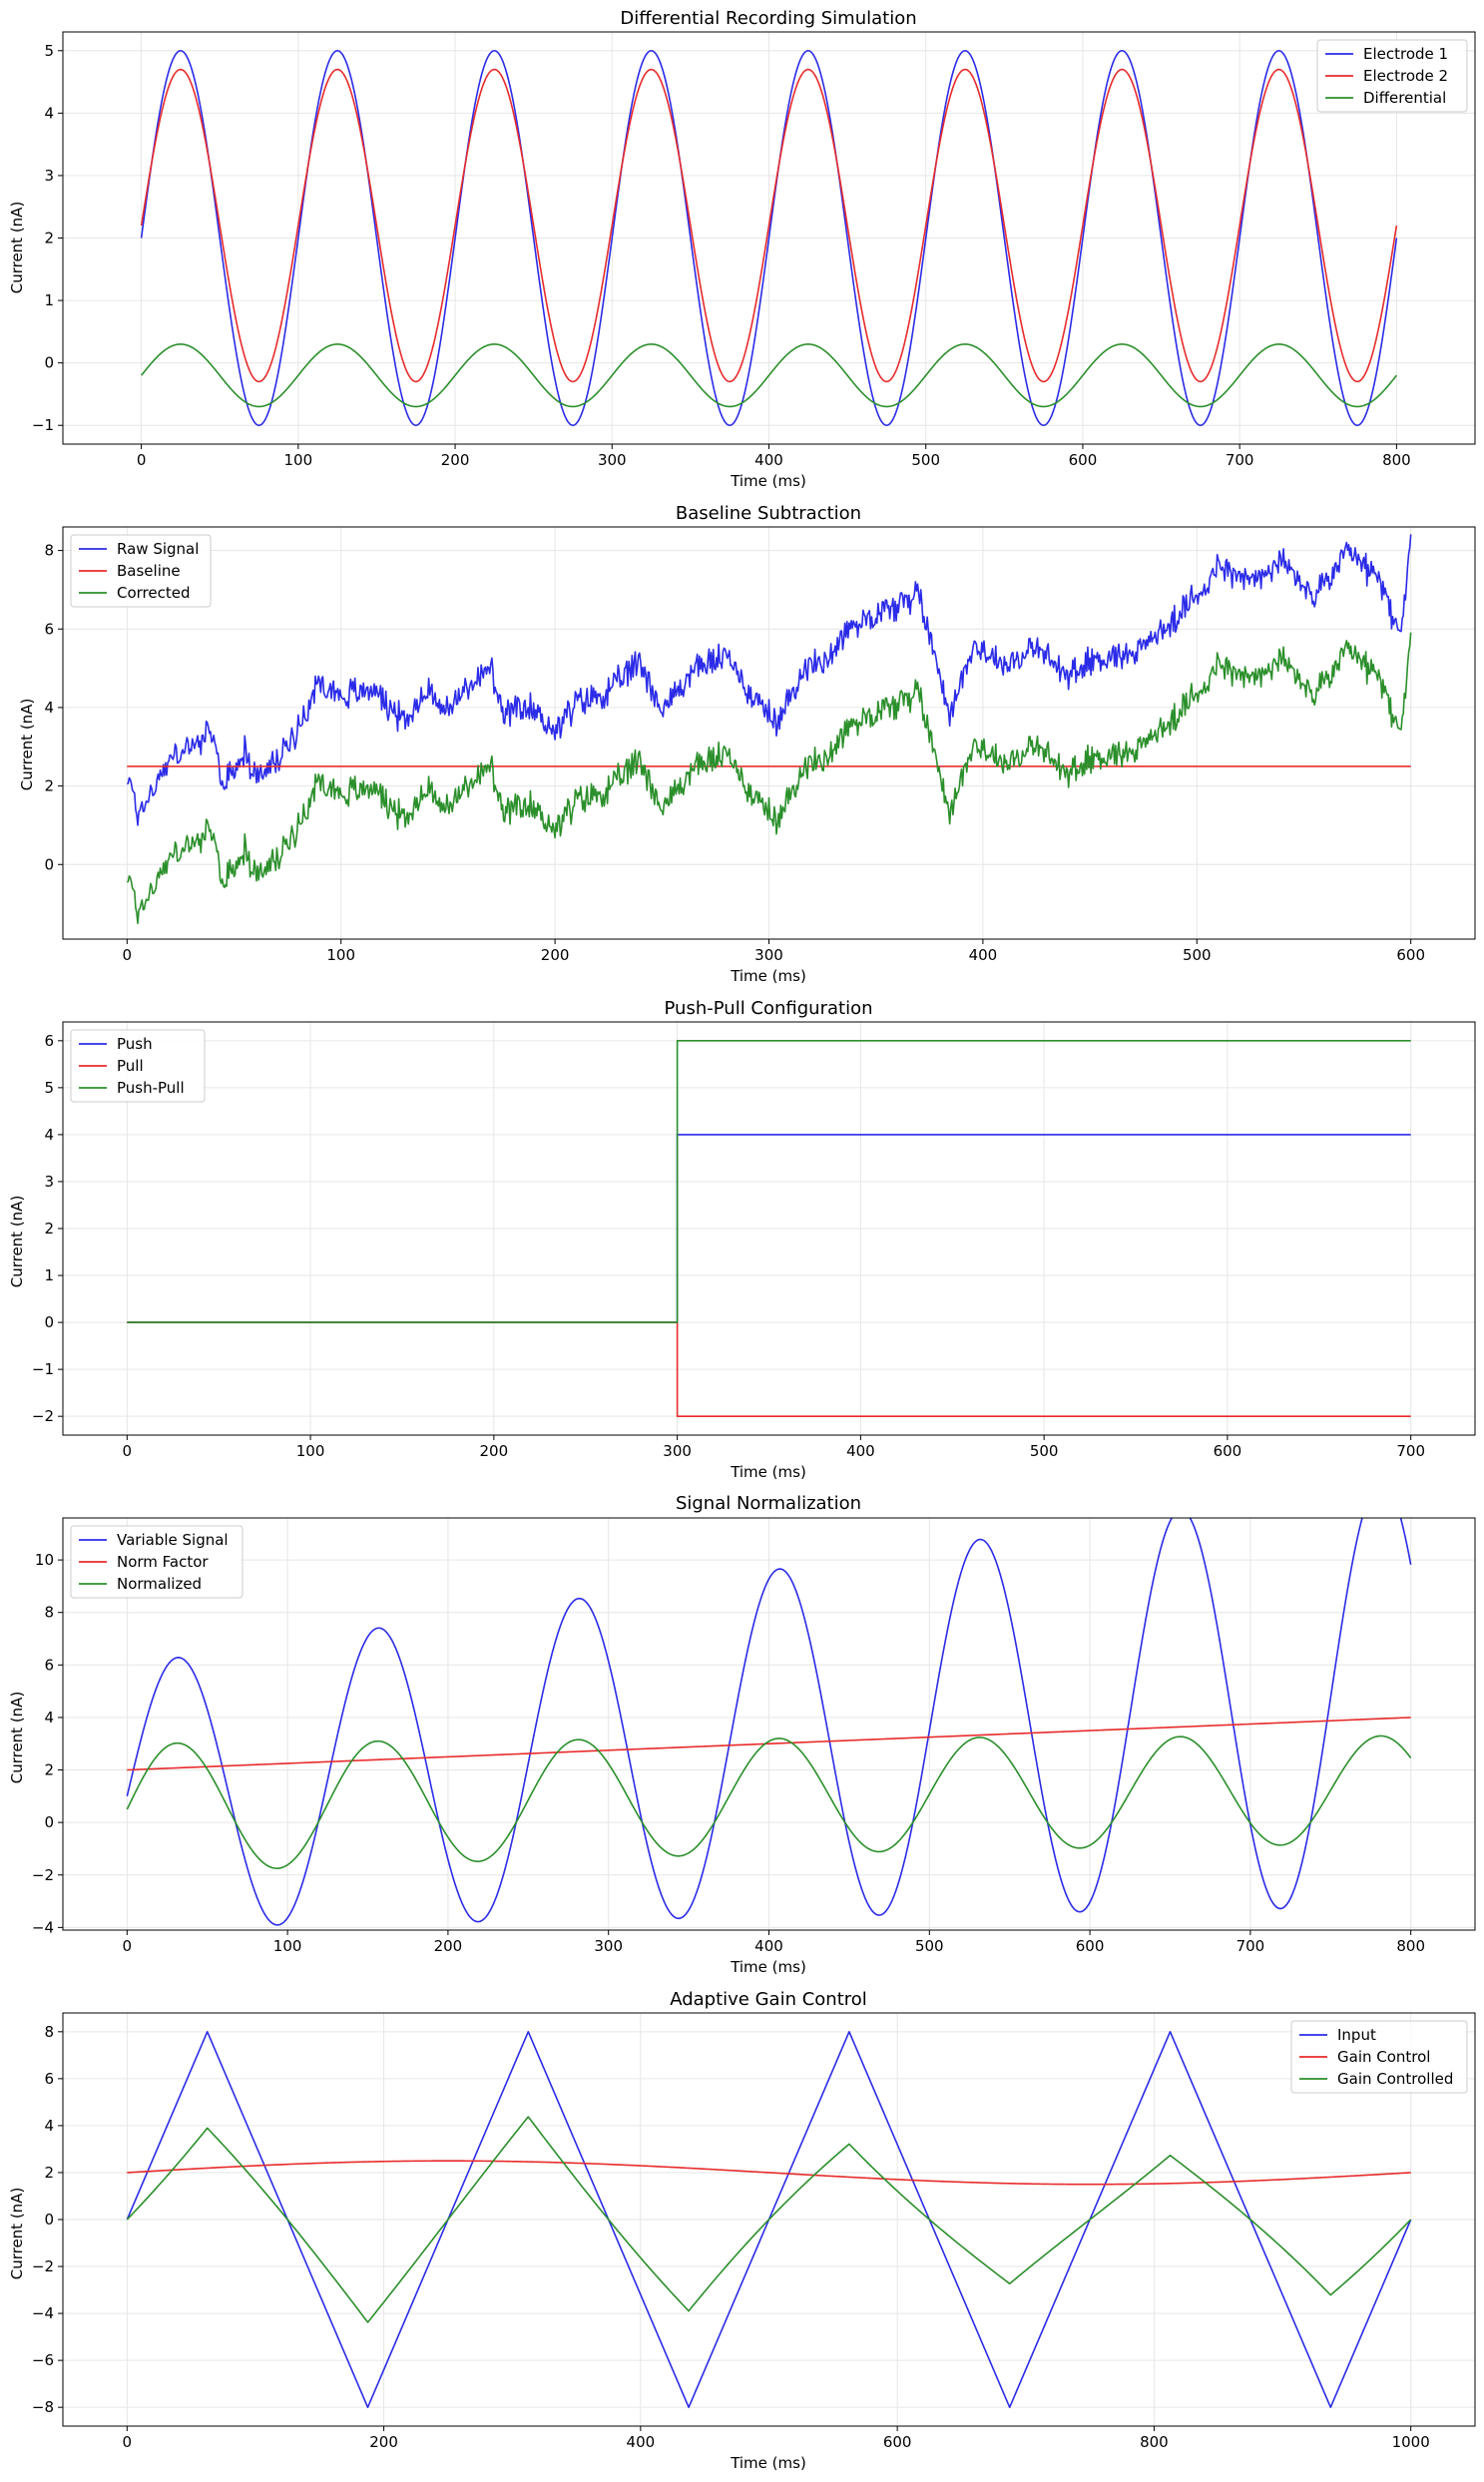  I want to click on series-line-variable-signal, so click(769, 1722).